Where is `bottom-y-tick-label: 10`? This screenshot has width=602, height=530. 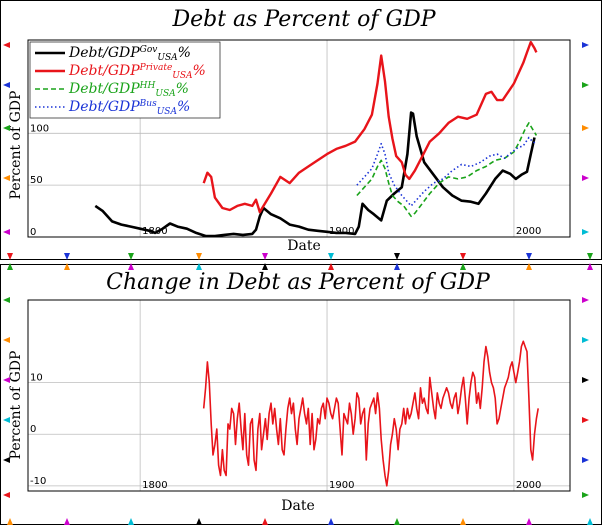 bottom-y-tick-label: 10 is located at coordinates (36, 378).